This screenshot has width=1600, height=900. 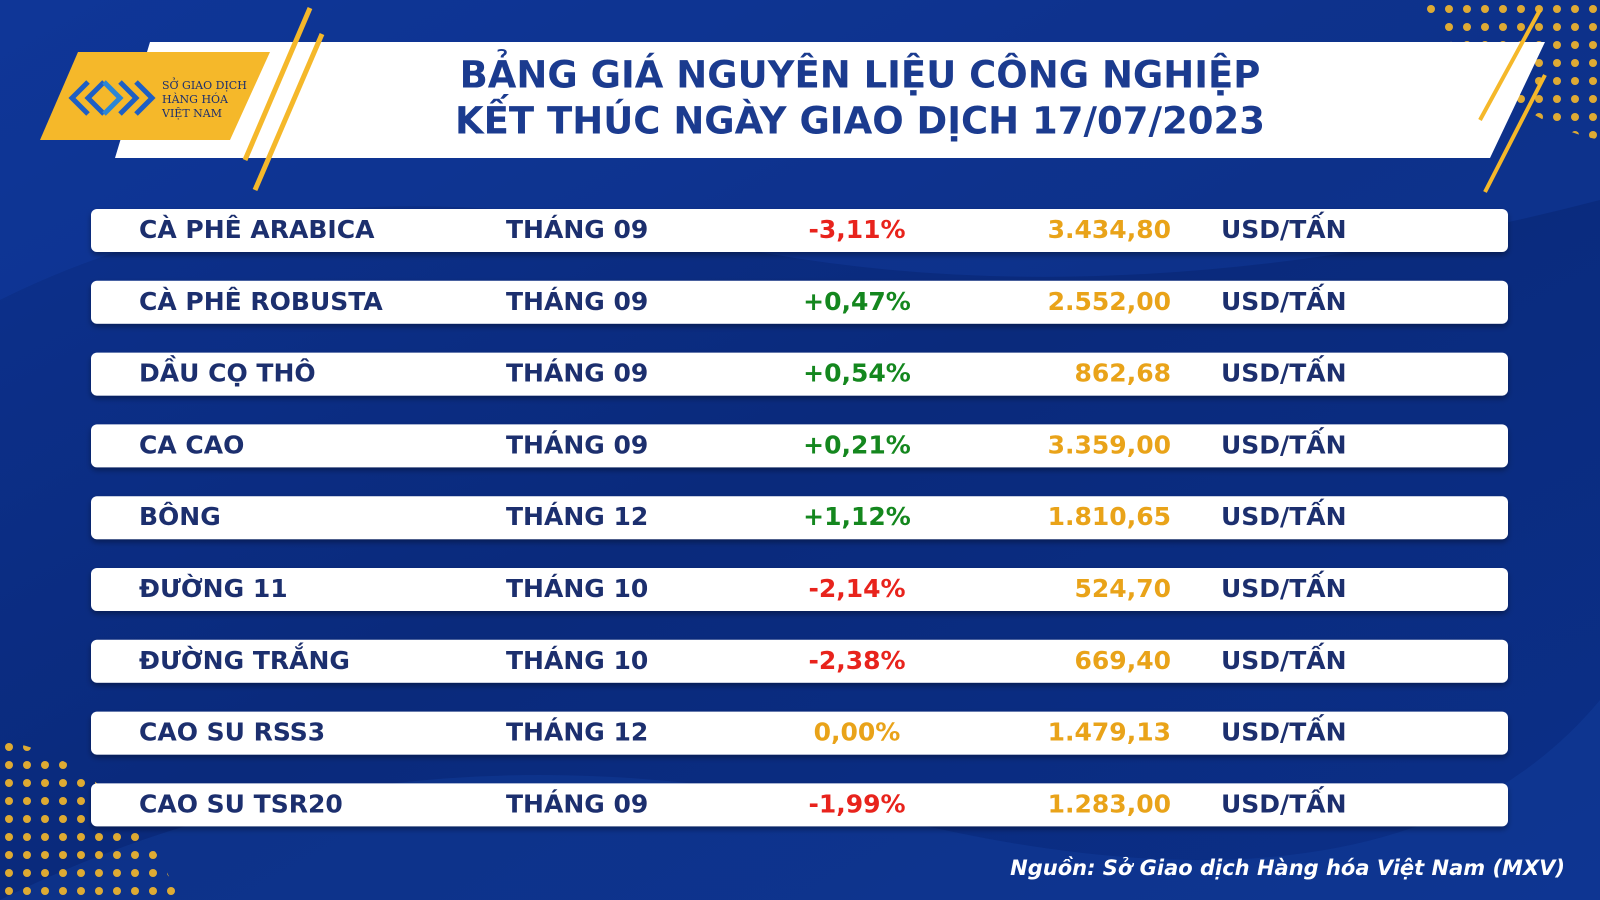 I want to click on price-change: -1,99%, so click(x=856, y=803).